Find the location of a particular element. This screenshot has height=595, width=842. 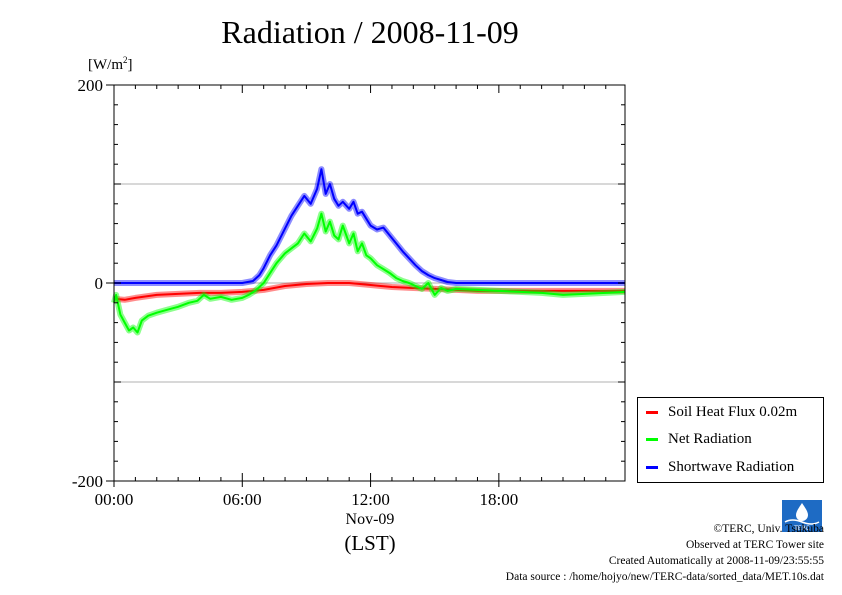

series-line-net-radiation is located at coordinates (369, 273).